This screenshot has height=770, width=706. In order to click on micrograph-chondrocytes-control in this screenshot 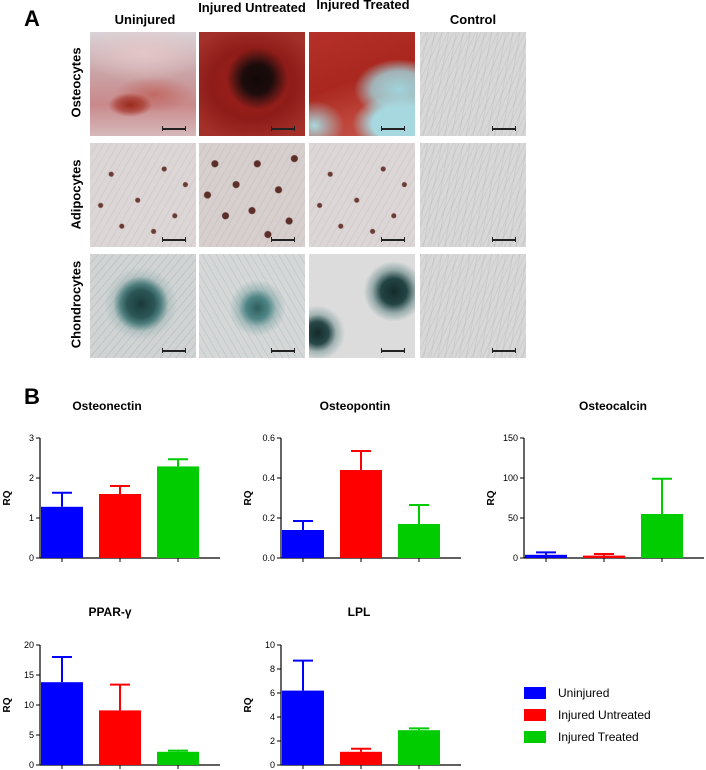, I will do `click(473, 306)`.